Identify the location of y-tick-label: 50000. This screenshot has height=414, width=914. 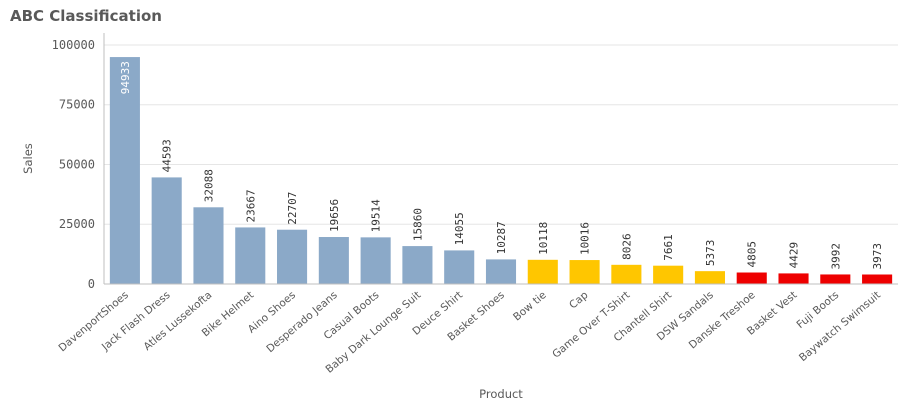
(77, 164).